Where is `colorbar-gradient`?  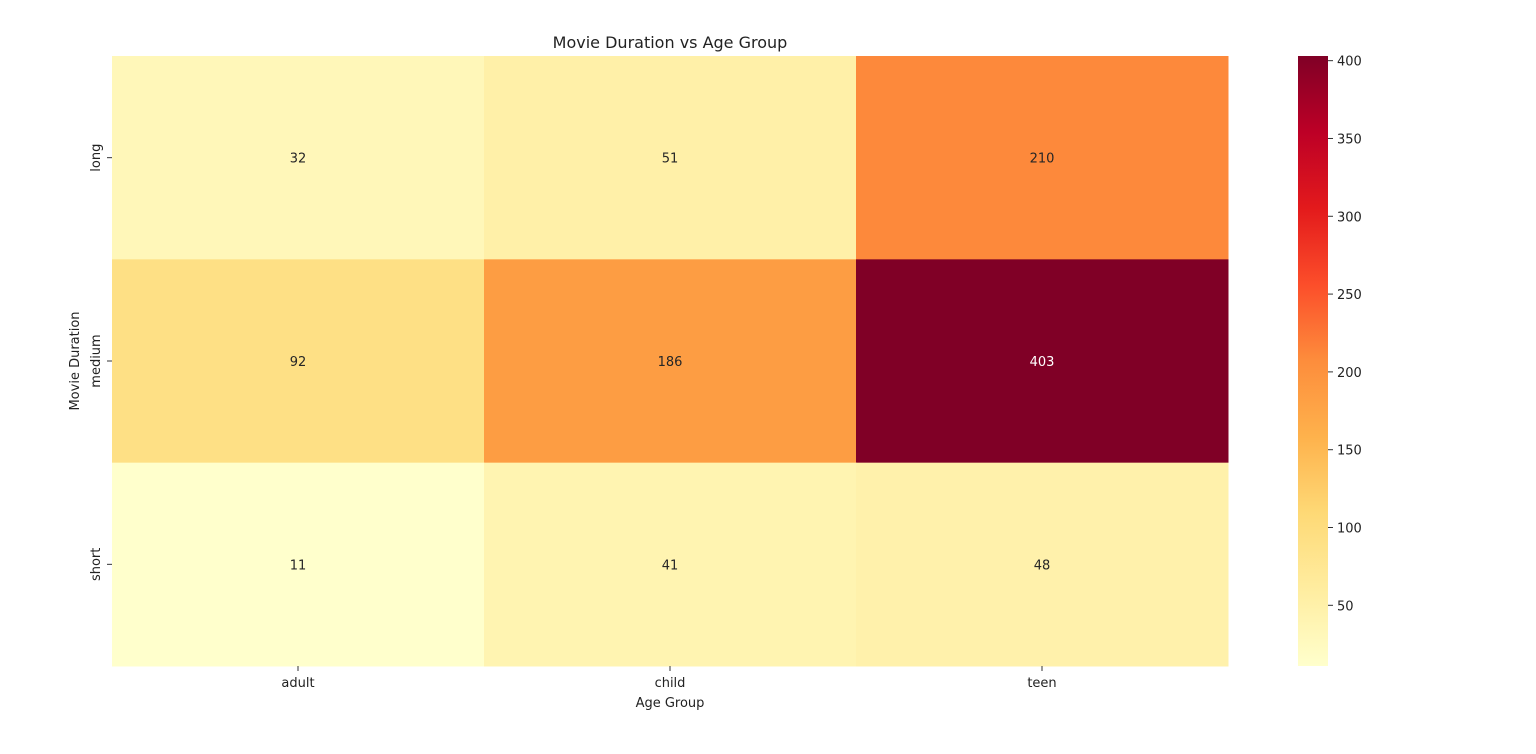 colorbar-gradient is located at coordinates (1313, 361).